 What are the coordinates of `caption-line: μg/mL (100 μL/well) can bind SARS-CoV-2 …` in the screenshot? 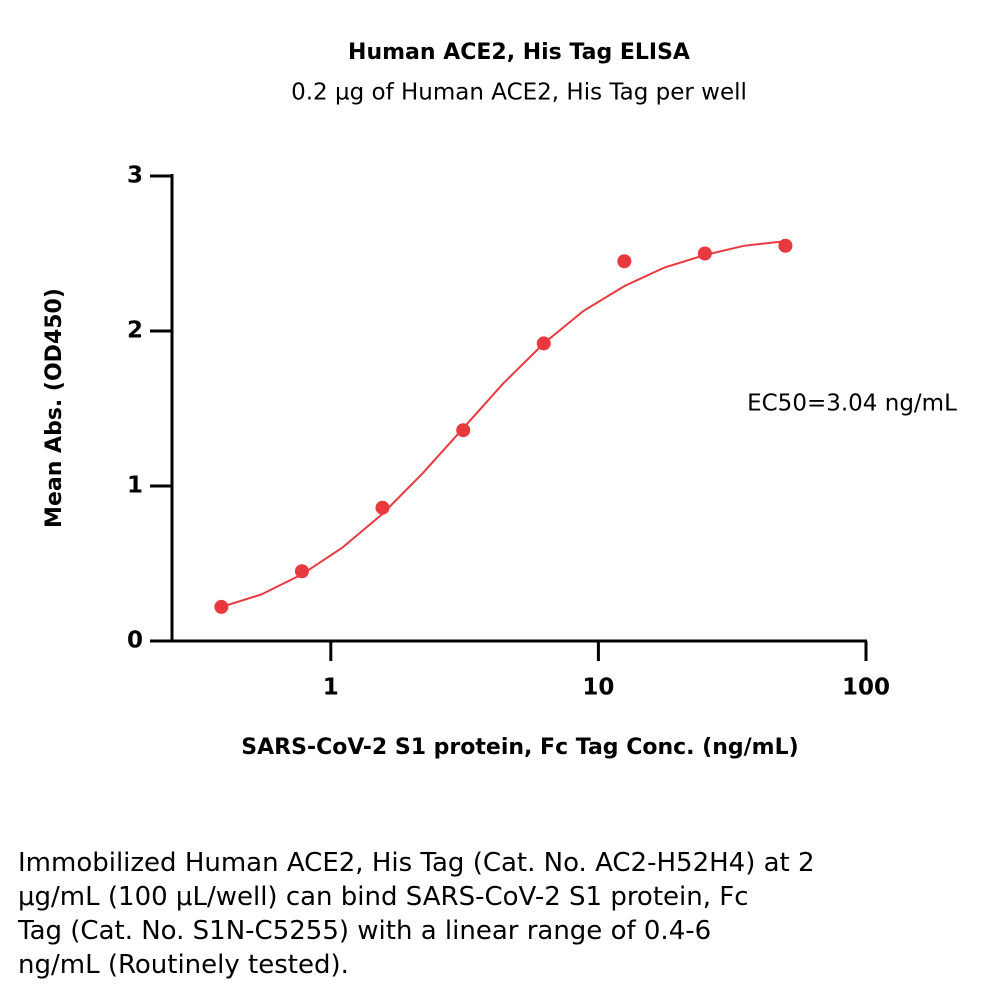 It's located at (383, 897).